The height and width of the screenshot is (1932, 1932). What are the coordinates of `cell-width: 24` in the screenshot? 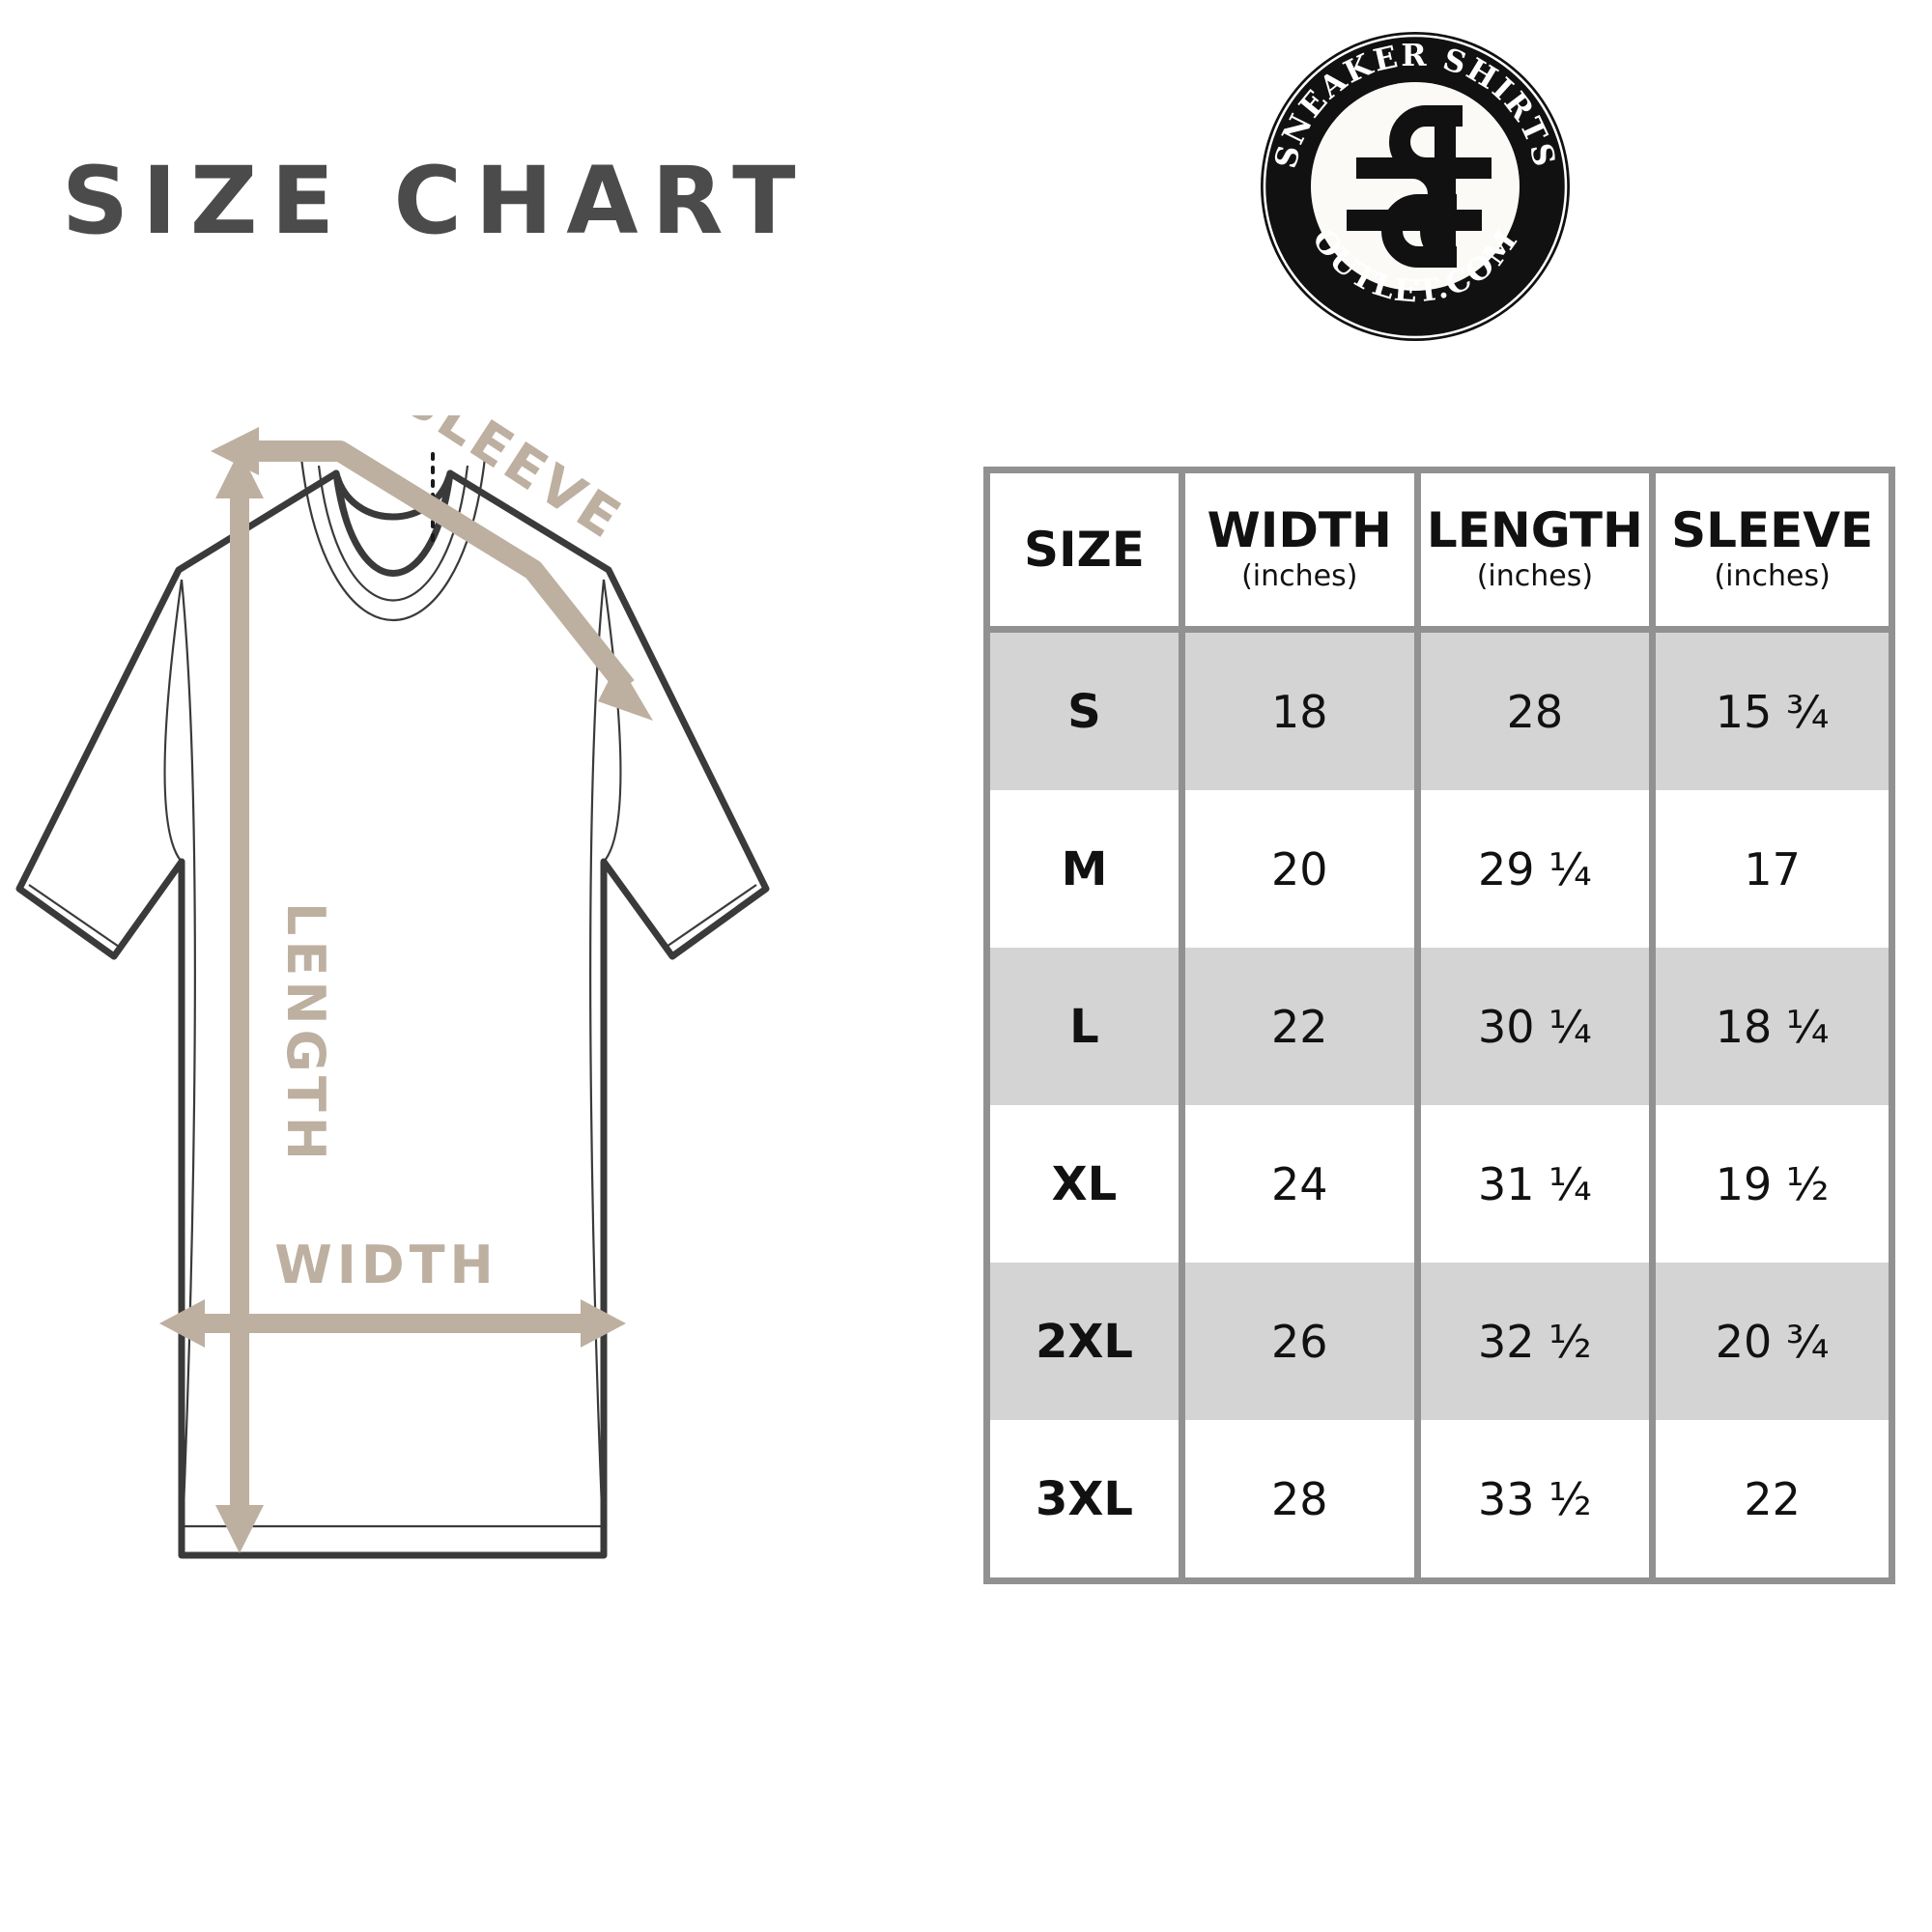 It's located at (1296, 1184).